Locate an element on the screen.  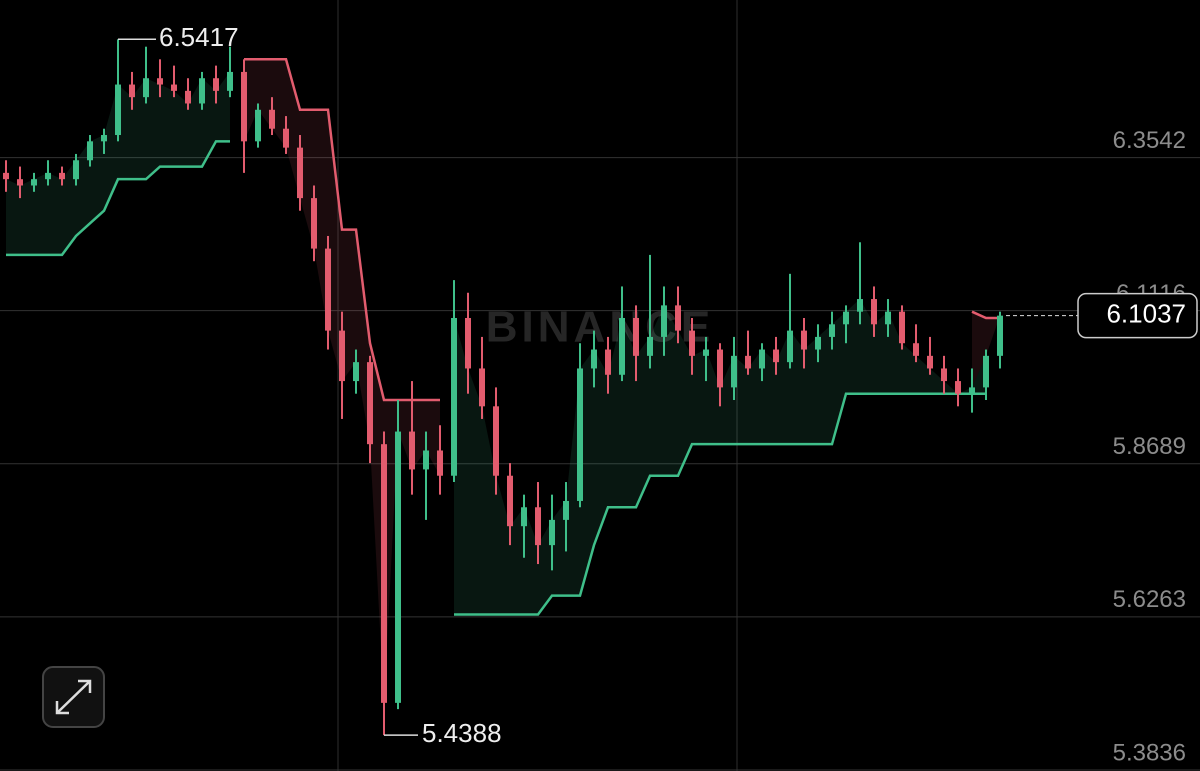
y-tick-label: 6.3542 is located at coordinates (1149, 140).